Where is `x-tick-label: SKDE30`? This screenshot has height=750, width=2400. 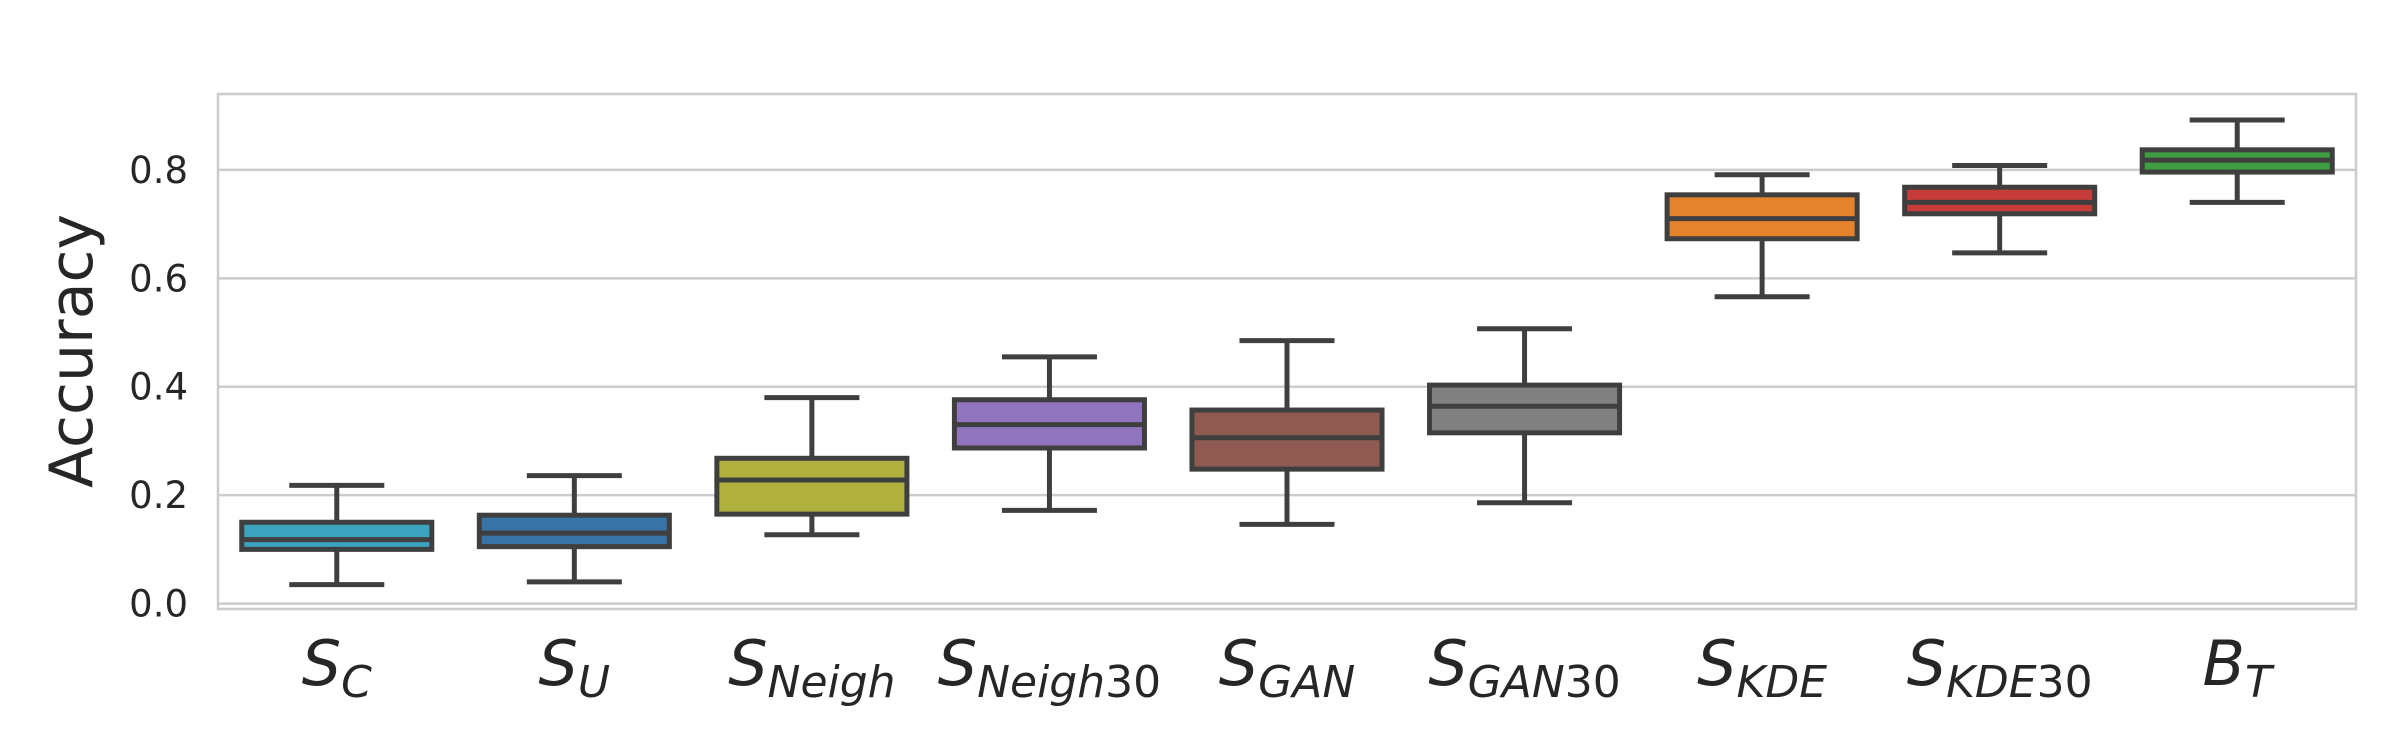
x-tick-label: SKDE30 is located at coordinates (2000, 667).